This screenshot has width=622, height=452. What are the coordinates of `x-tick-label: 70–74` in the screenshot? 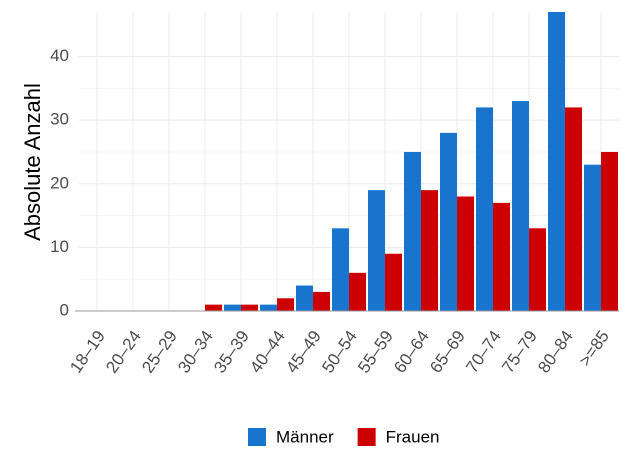 It's located at (483, 352).